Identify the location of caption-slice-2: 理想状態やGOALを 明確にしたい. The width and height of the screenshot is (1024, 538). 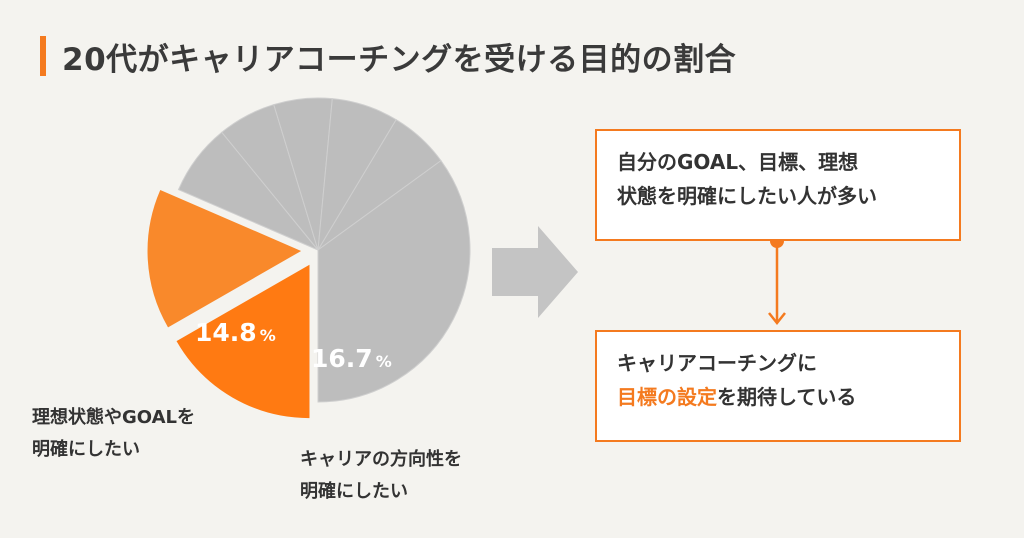
(113, 433).